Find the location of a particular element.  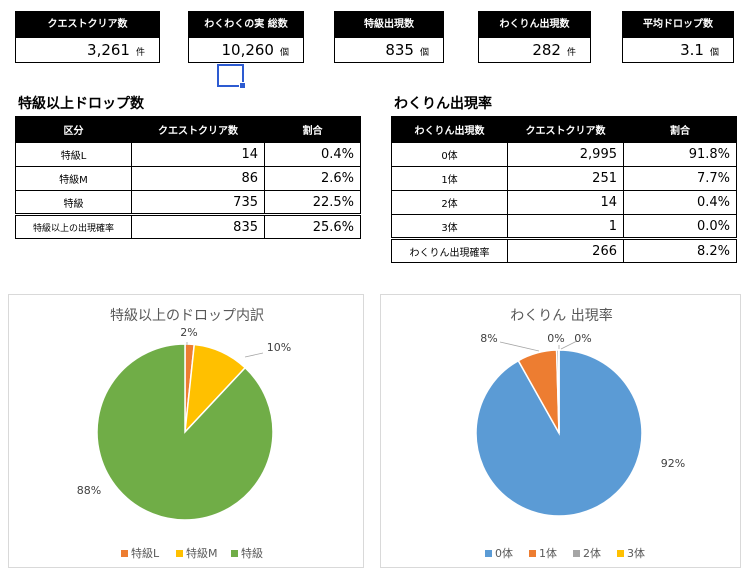

kpi-label: クエストクリア数 is located at coordinates (87, 25).